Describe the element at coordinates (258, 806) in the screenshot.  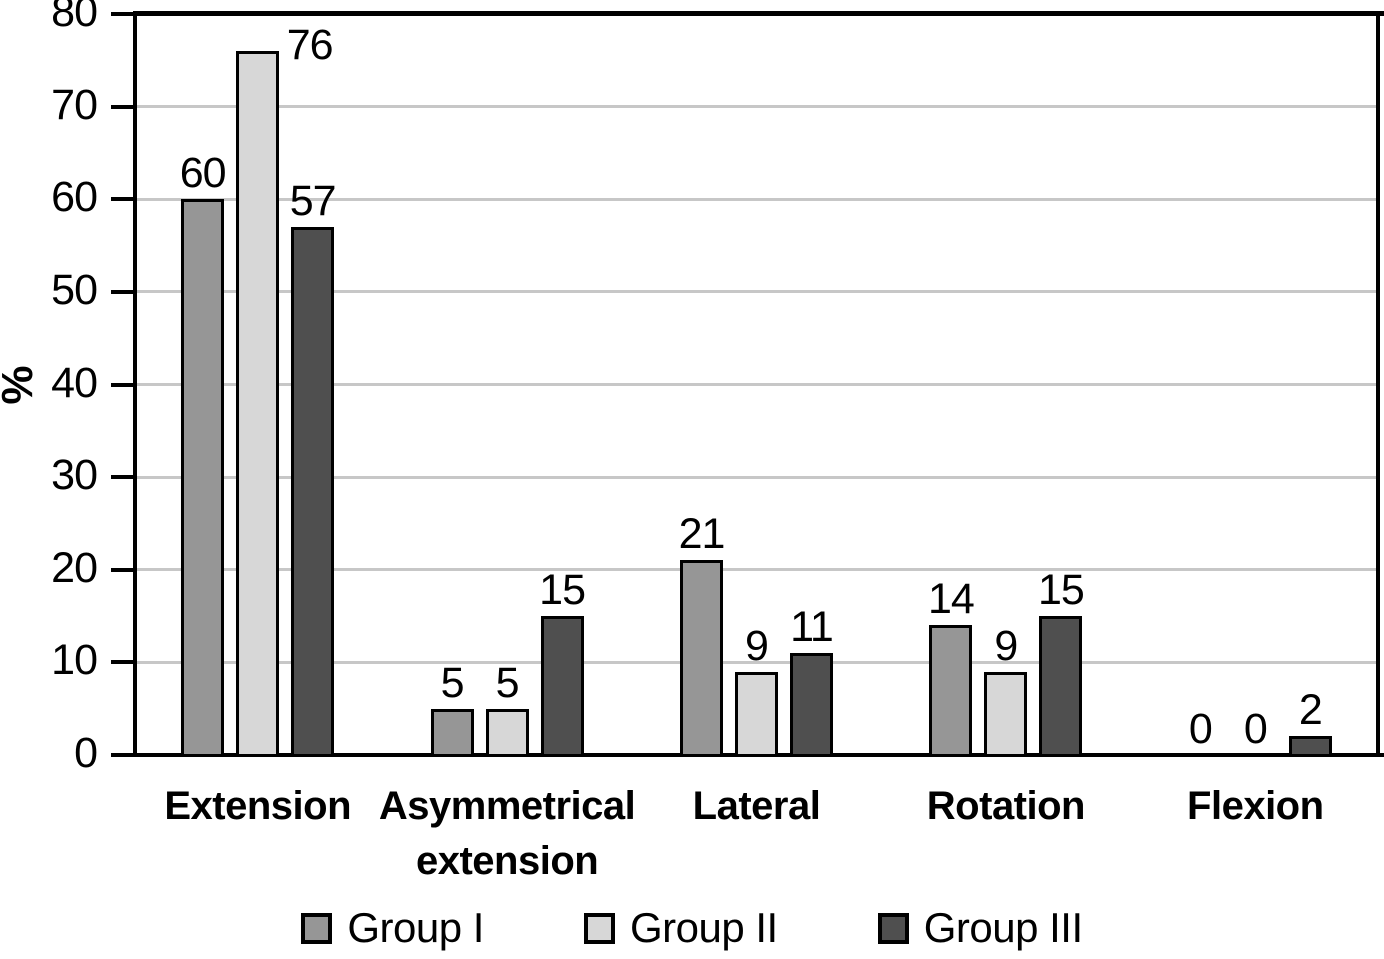
I see `x-axis-category-label: Extension` at that location.